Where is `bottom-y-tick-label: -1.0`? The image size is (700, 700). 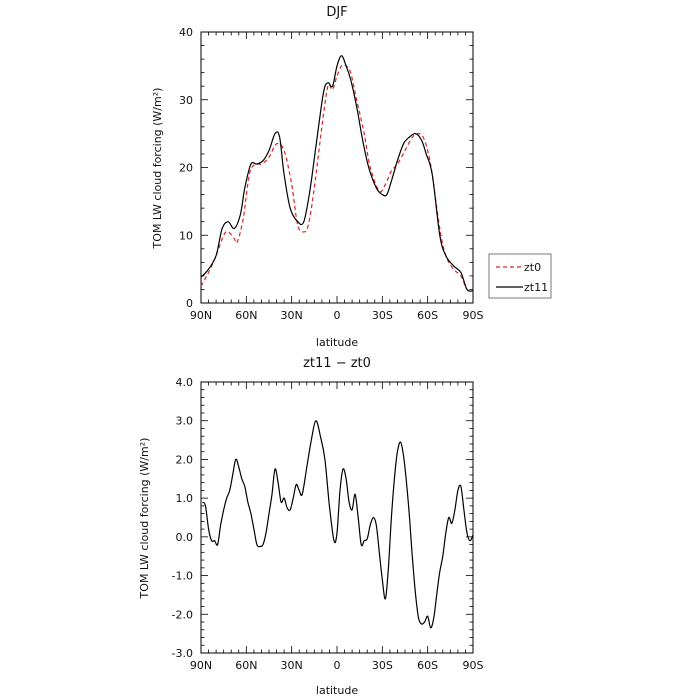 bottom-y-tick-label: -1.0 is located at coordinates (182, 576).